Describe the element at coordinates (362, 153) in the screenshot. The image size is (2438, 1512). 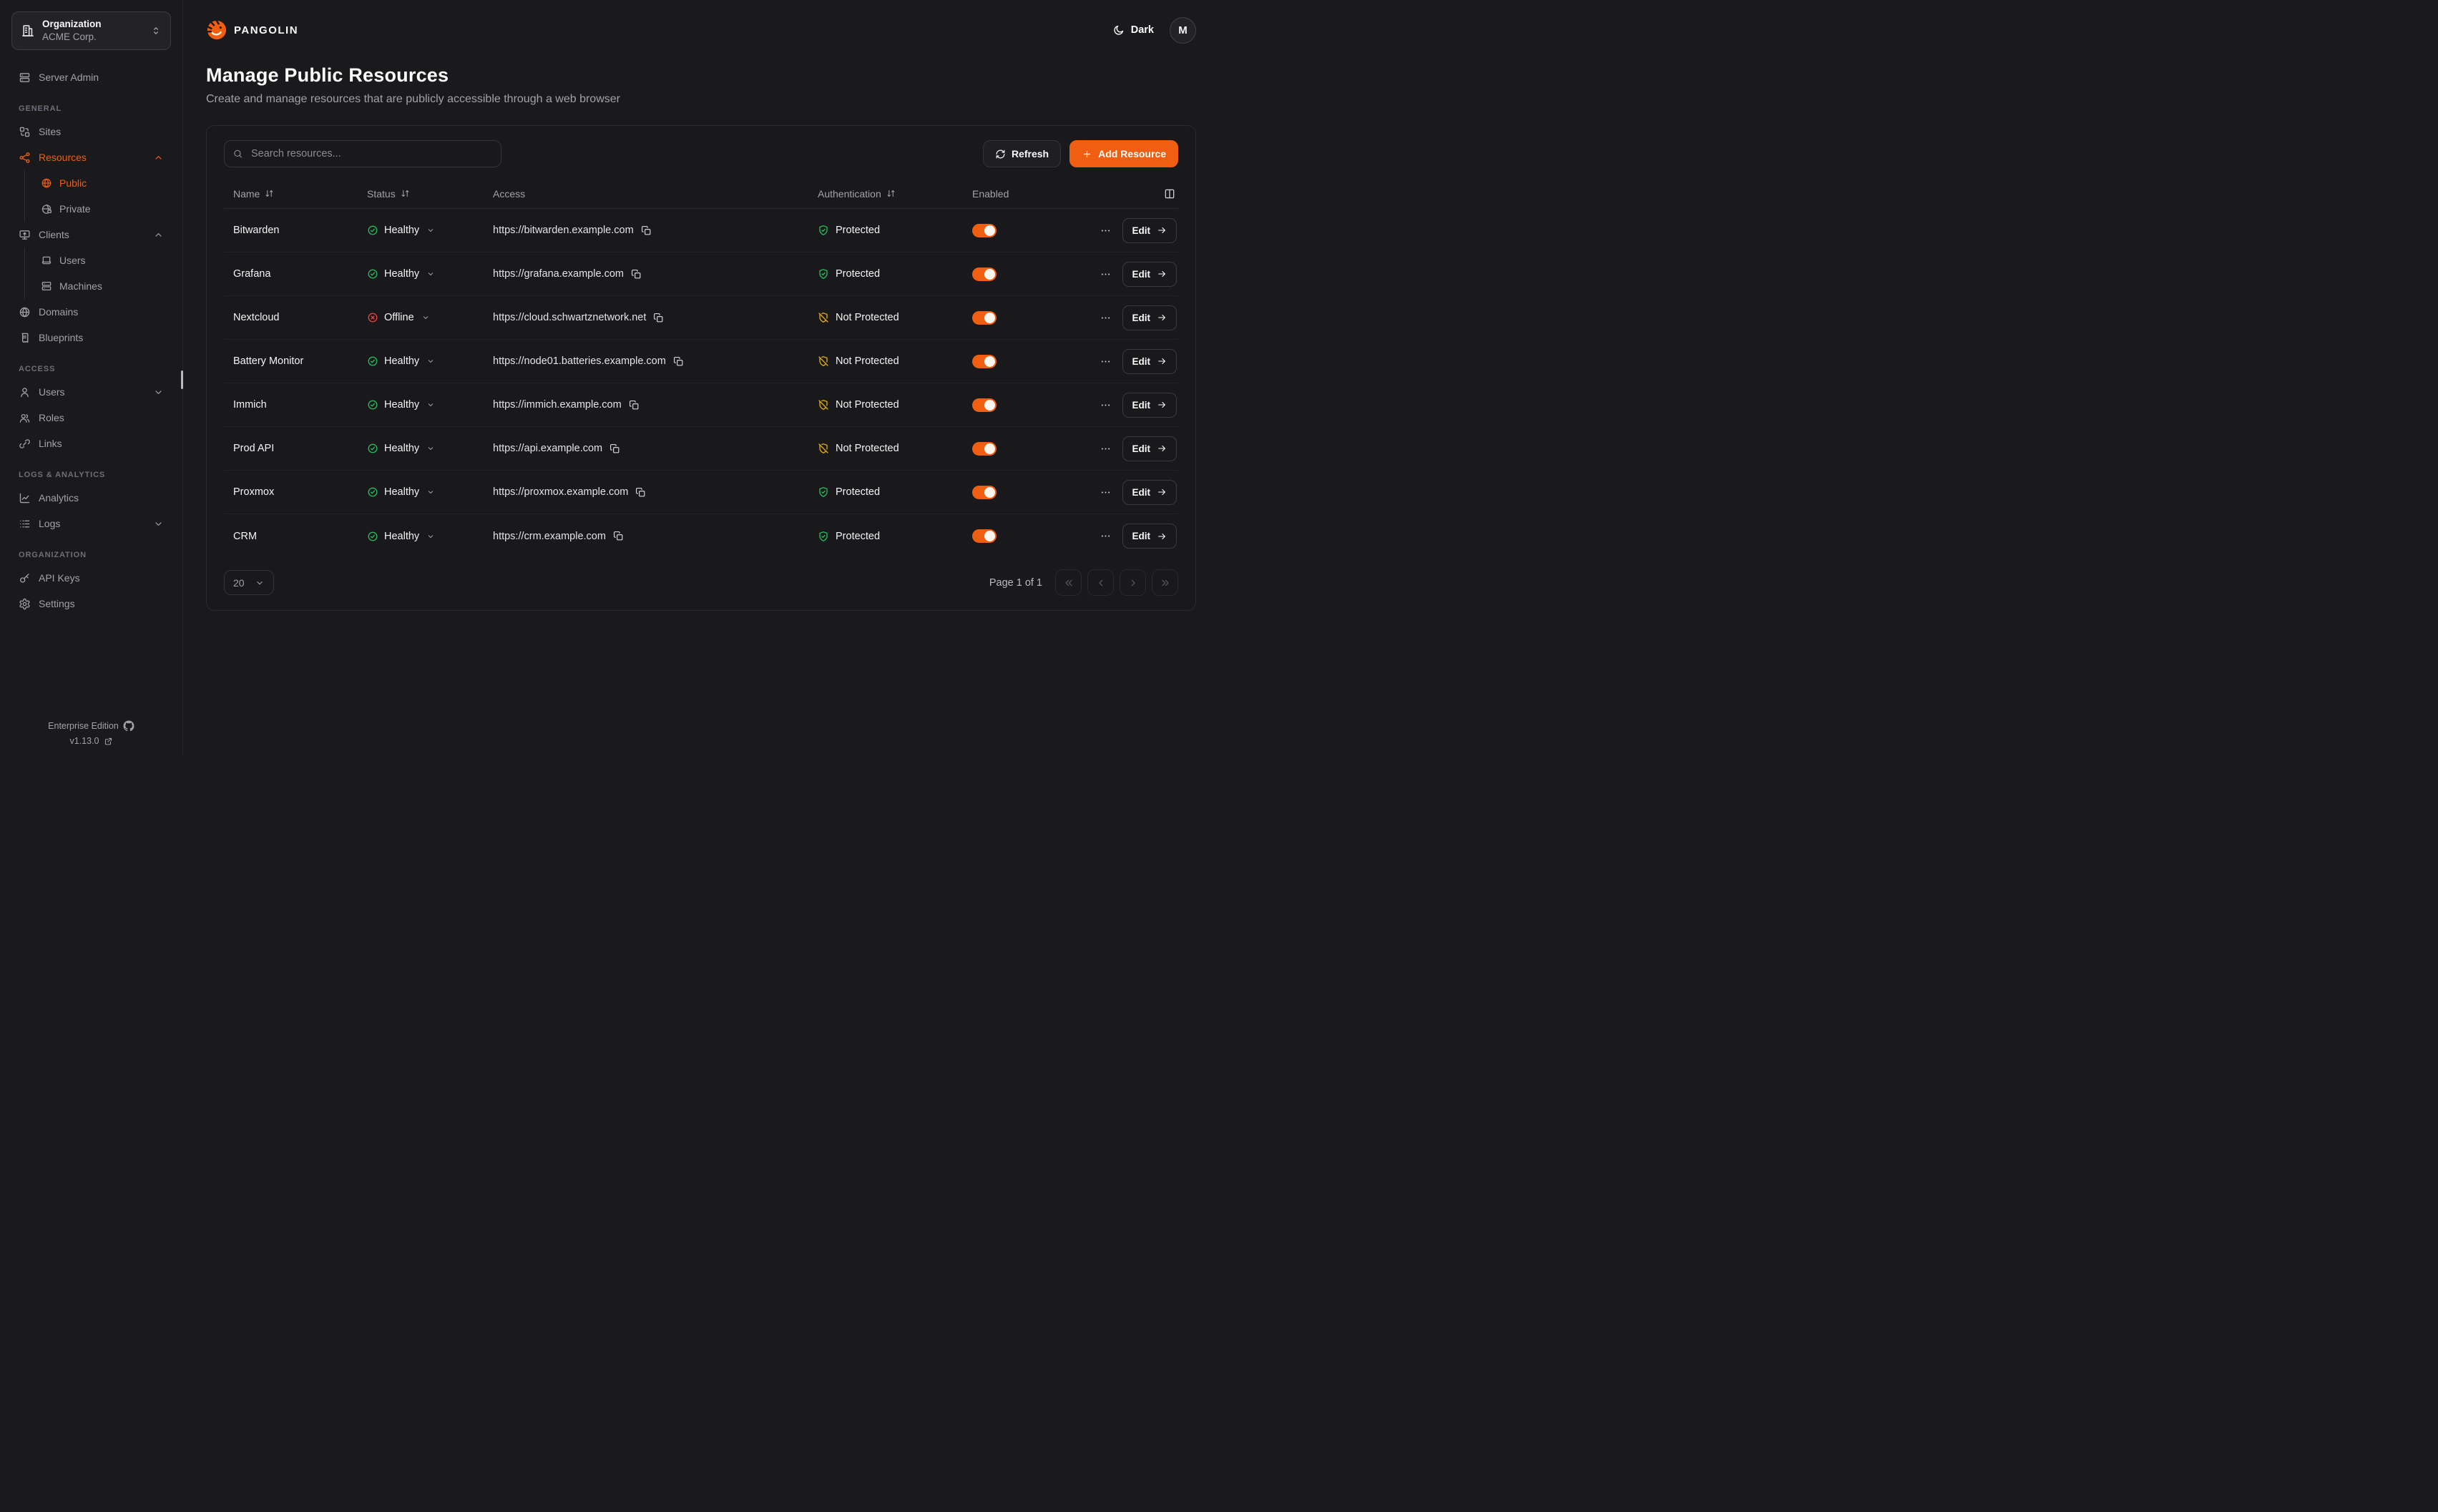
I see `search-input` at that location.